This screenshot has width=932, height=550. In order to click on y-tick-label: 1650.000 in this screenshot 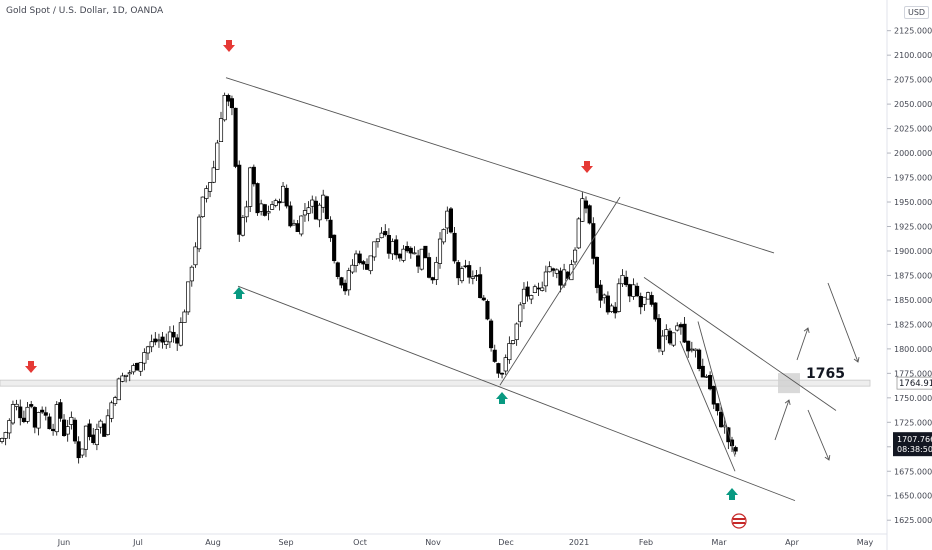, I will do `click(913, 496)`.